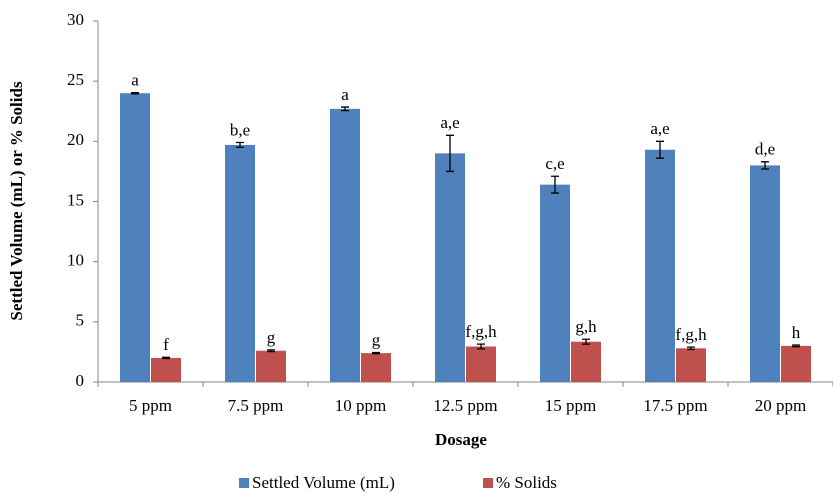  What do you see at coordinates (240, 129) in the screenshot?
I see `bar-annotation: b,e` at bounding box center [240, 129].